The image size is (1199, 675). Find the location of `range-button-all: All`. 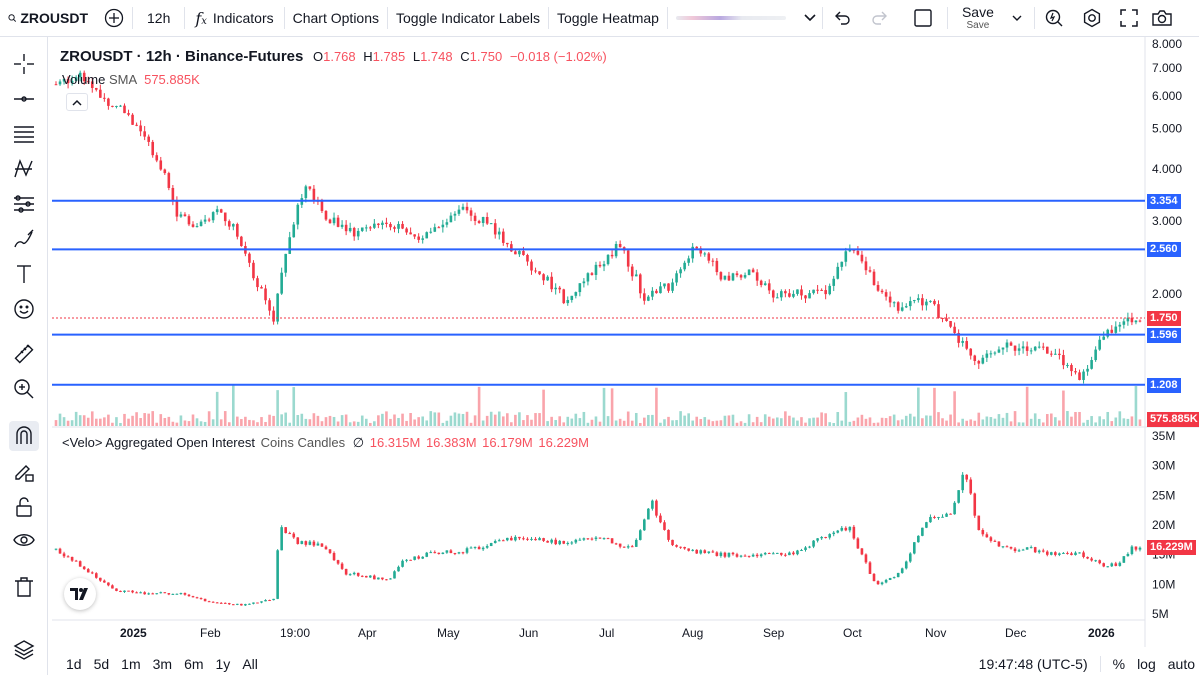

range-button-all: All is located at coordinates (250, 664).